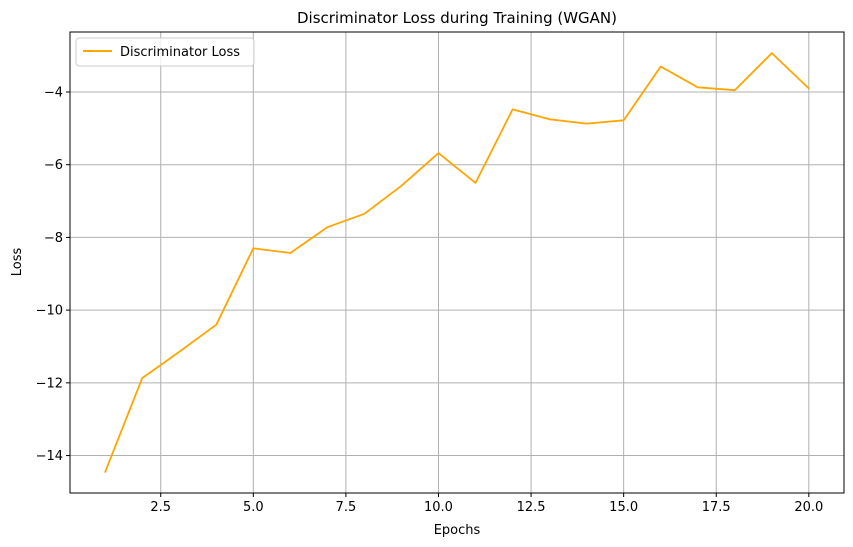 The height and width of the screenshot is (547, 853). What do you see at coordinates (253, 507) in the screenshot?
I see `x-tick-label: 5.0` at bounding box center [253, 507].